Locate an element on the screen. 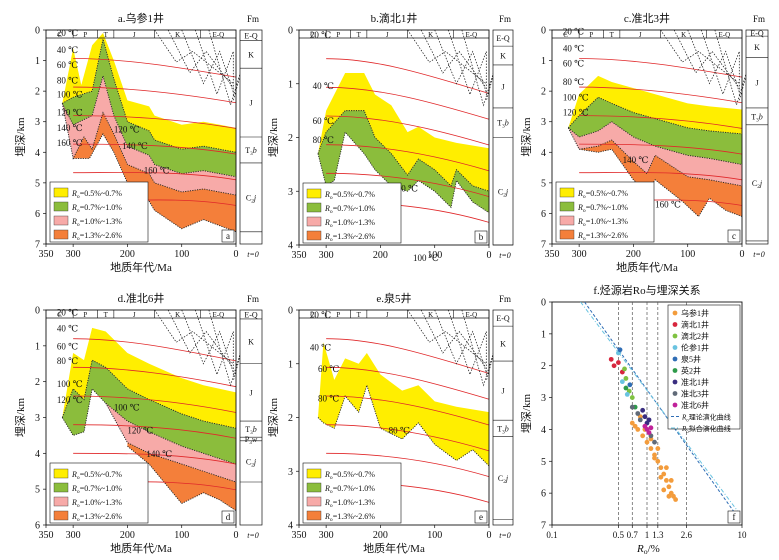  panel-letter: c is located at coordinates (734, 236).